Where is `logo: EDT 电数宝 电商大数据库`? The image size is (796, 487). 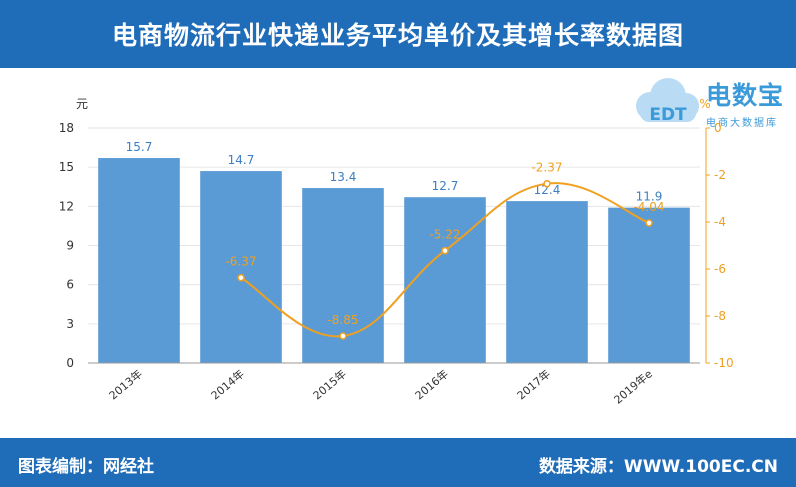 logo: EDT 电数宝 电商大数据库 is located at coordinates (710, 103).